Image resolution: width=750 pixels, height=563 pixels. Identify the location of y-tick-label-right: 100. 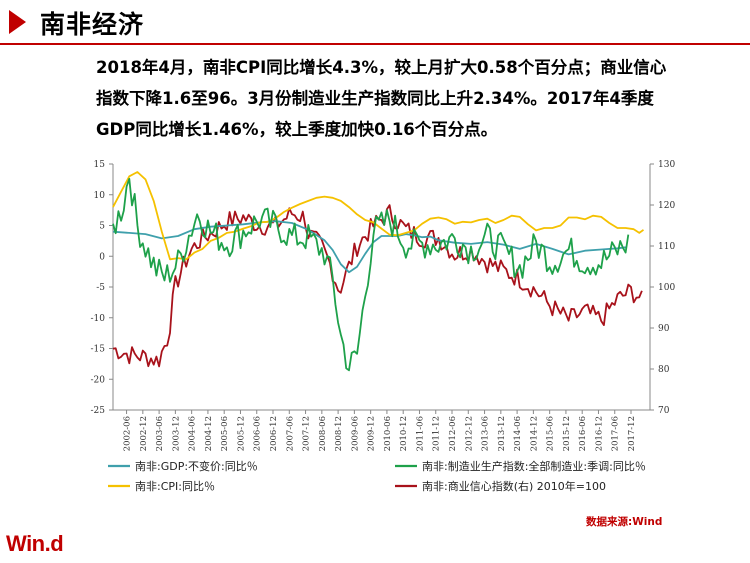
(666, 288).